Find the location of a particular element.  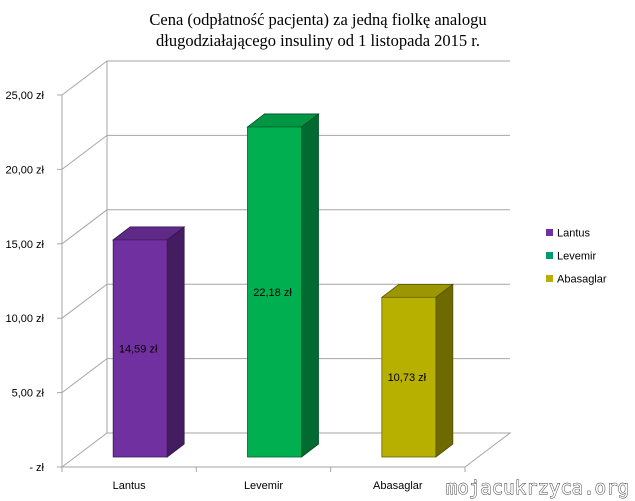

legend-entry-levemir: Levemir is located at coordinates (571, 257).